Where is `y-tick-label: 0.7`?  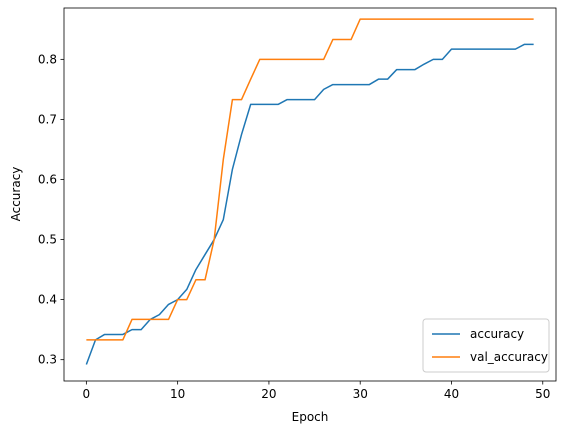 y-tick-label: 0.7 is located at coordinates (47, 119).